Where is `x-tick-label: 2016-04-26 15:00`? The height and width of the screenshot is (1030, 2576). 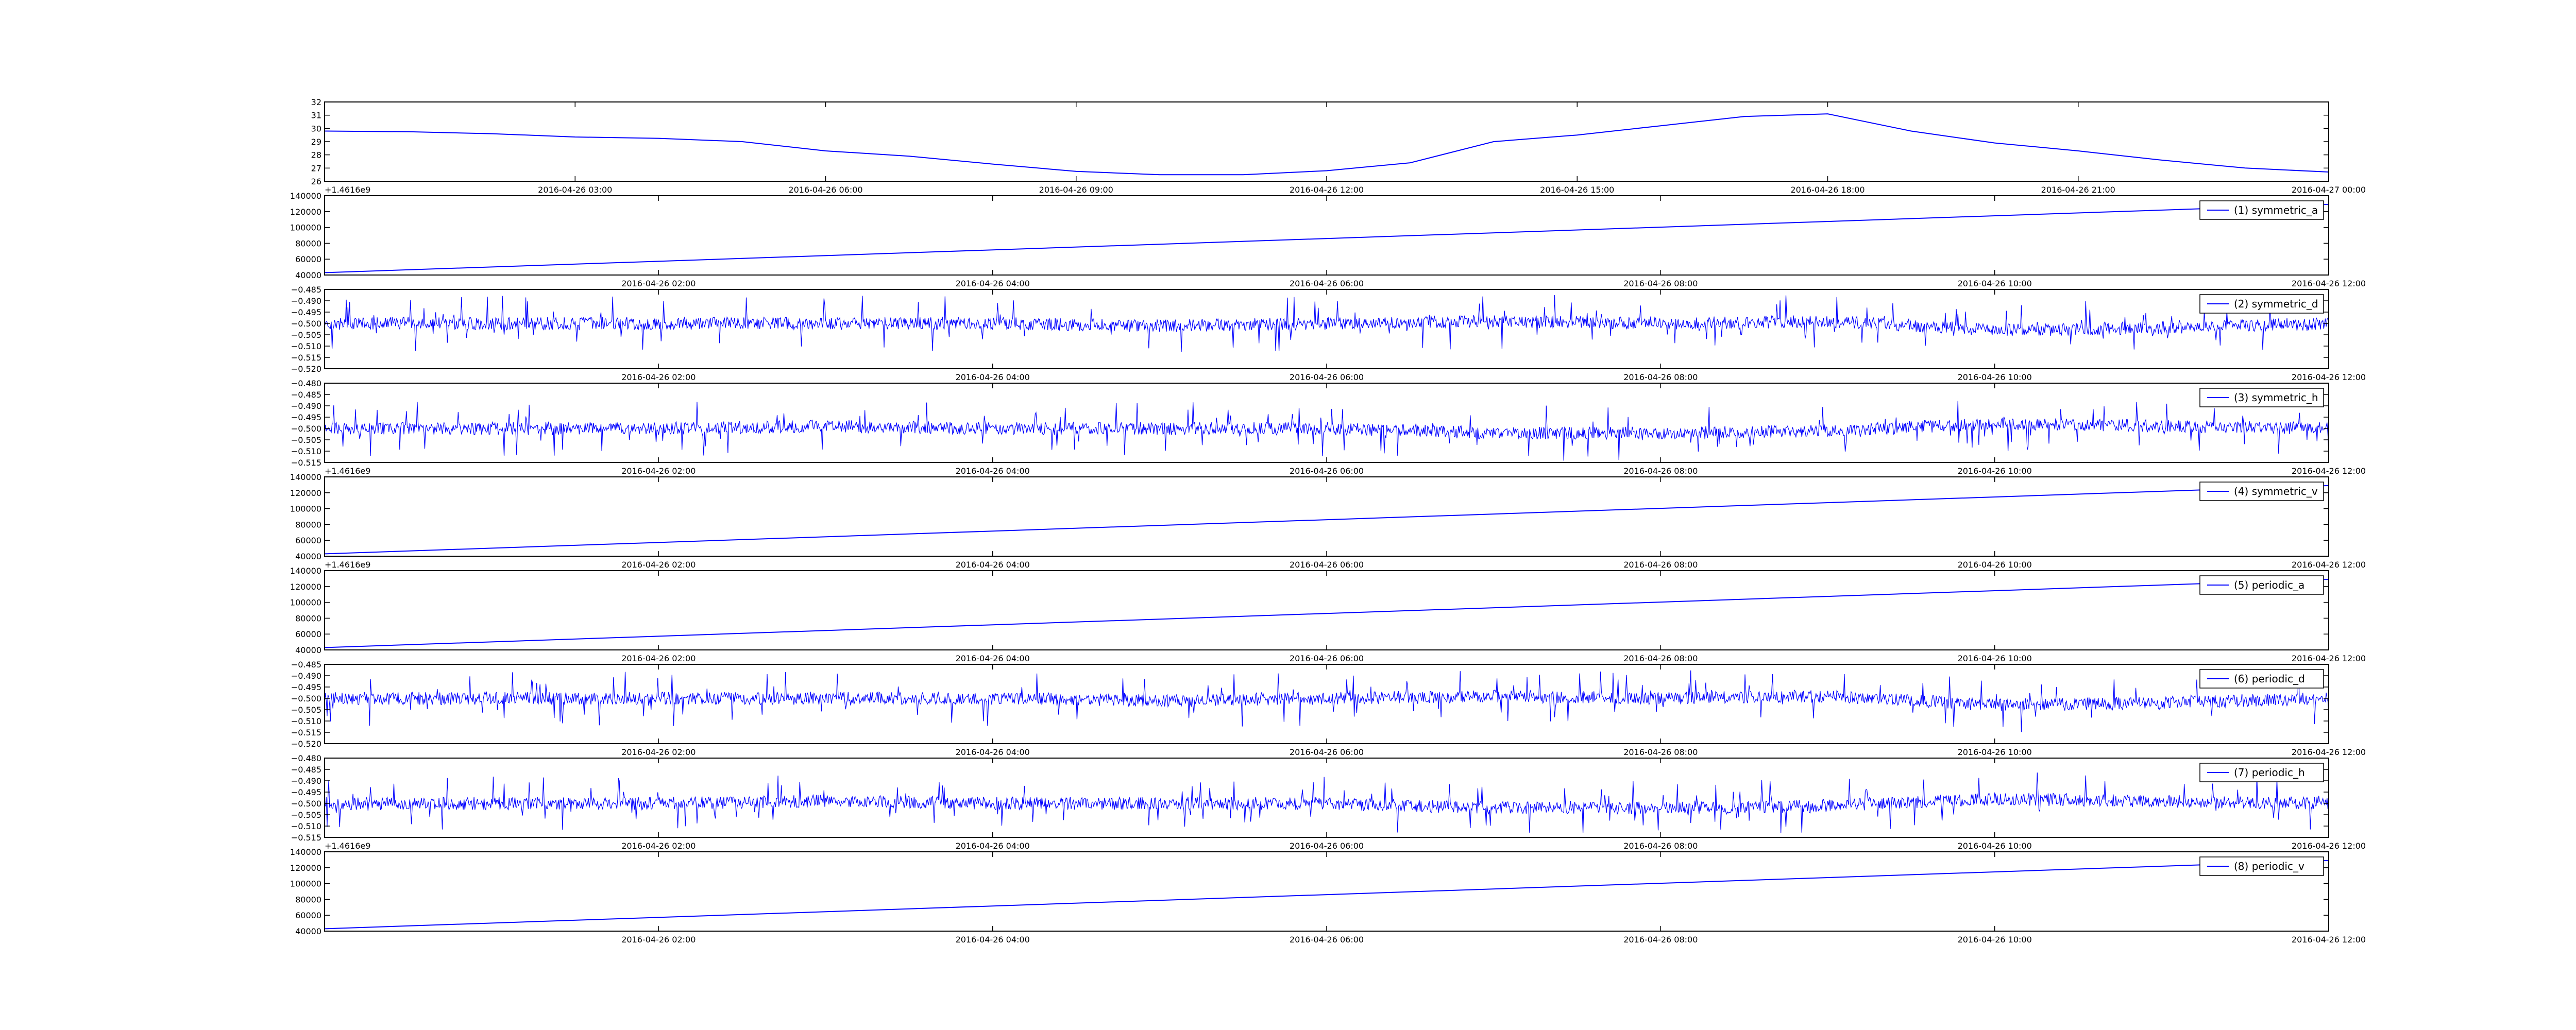 x-tick-label: 2016-04-26 15:00 is located at coordinates (1577, 190).